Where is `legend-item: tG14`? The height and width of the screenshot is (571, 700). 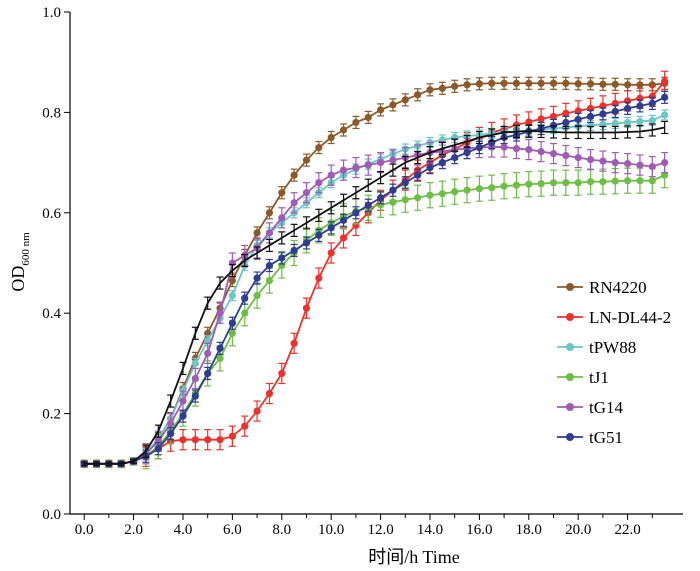 legend-item: tG14 is located at coordinates (590, 407).